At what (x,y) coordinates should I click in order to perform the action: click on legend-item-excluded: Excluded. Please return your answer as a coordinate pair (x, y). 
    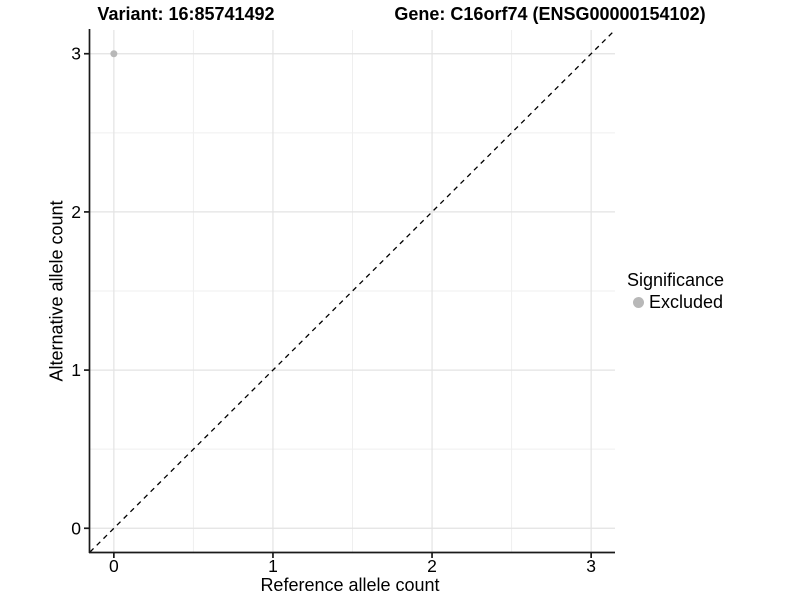
    Looking at the image, I should click on (675, 302).